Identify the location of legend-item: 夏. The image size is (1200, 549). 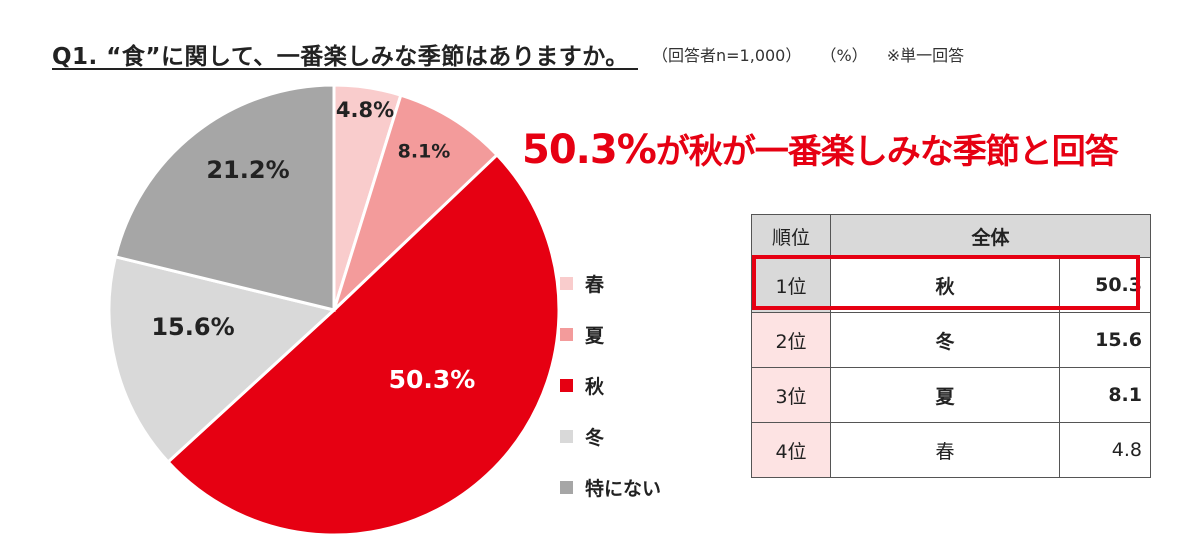
(610, 334).